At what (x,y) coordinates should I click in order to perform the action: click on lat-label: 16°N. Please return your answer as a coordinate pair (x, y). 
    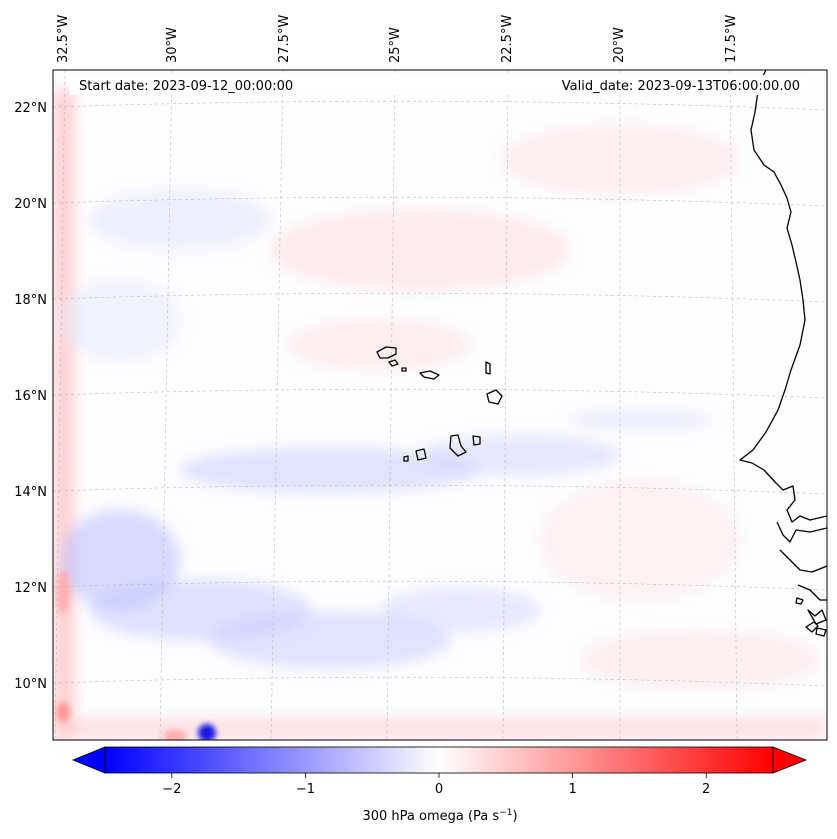
    Looking at the image, I should click on (30, 396).